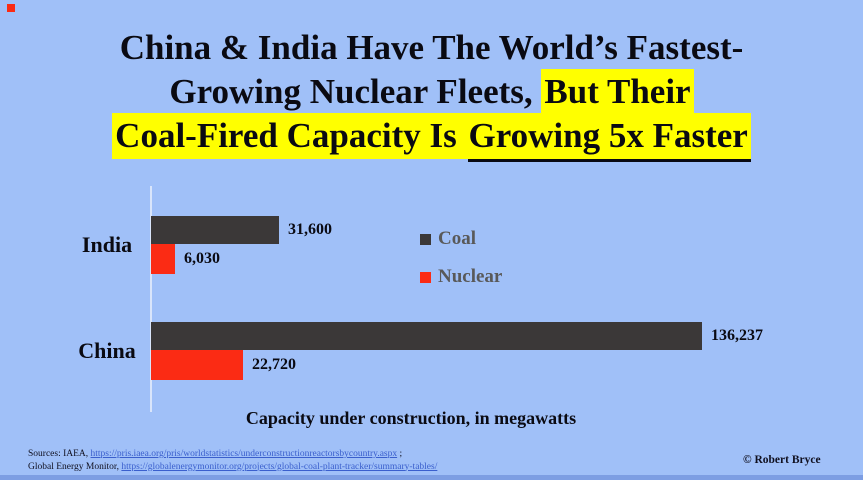 This screenshot has height=480, width=863. I want to click on title-highlight-underlined: Growing 5x Faster, so click(609, 137).